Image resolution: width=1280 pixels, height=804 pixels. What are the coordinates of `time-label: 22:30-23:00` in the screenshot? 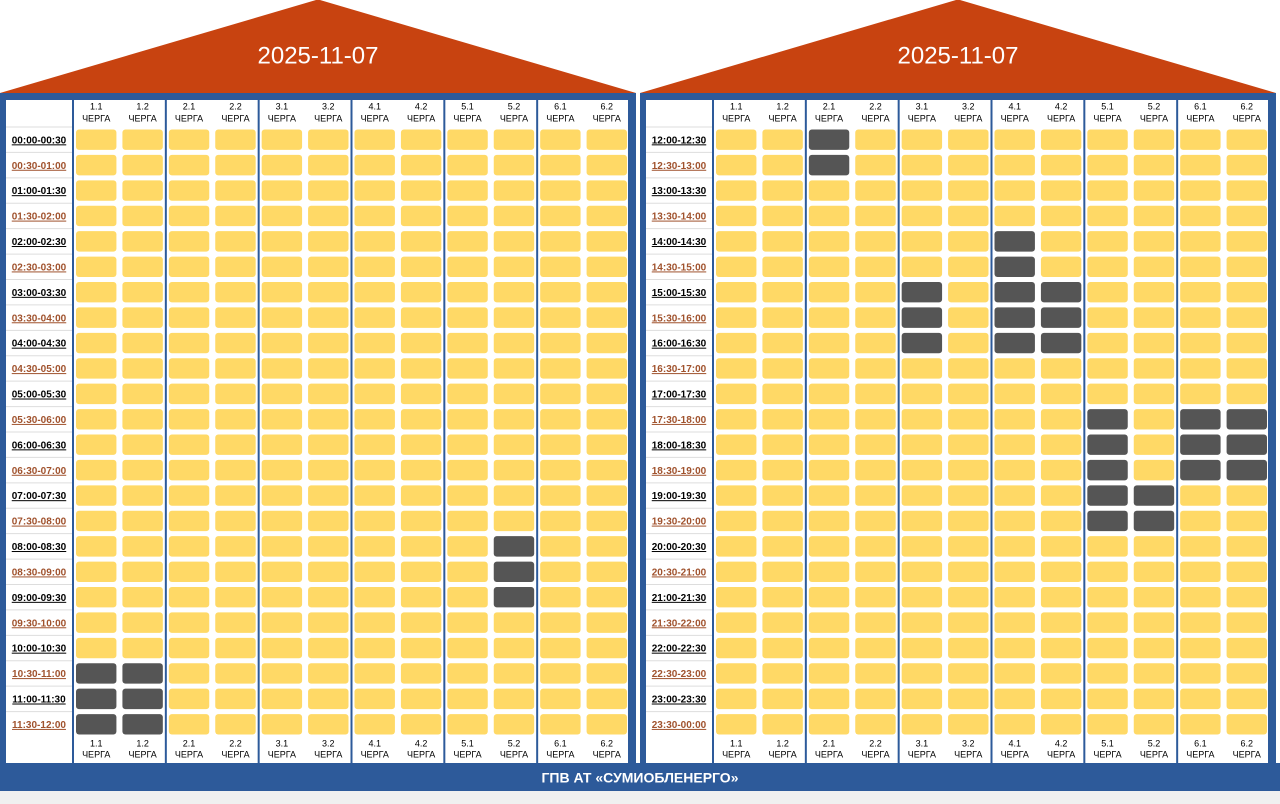 It's located at (679, 674).